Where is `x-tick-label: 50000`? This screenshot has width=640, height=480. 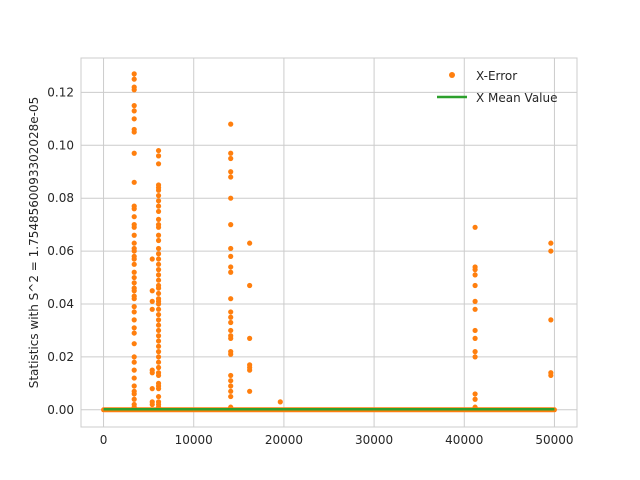
x-tick-label: 50000 is located at coordinates (554, 440).